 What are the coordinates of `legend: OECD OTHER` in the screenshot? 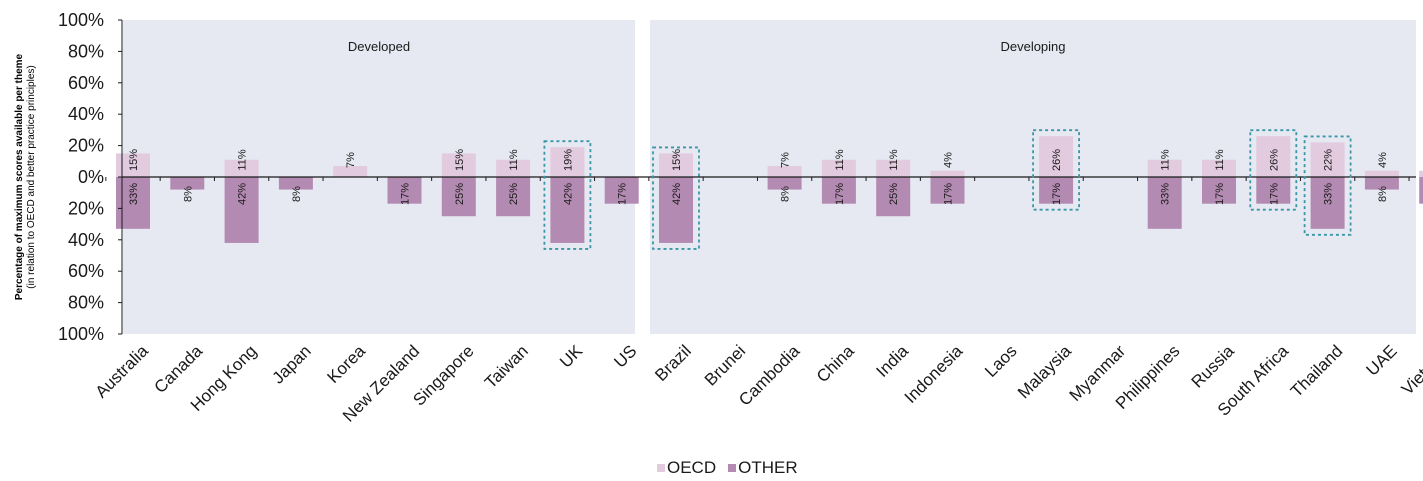 It's located at (733, 468).